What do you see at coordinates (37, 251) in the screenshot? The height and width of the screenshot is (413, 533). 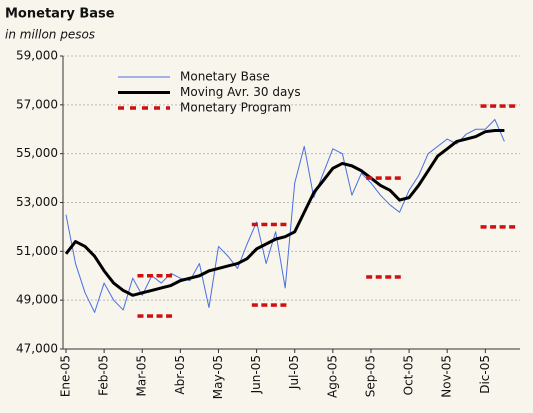 I see `y-tick-label: 51,000` at bounding box center [37, 251].